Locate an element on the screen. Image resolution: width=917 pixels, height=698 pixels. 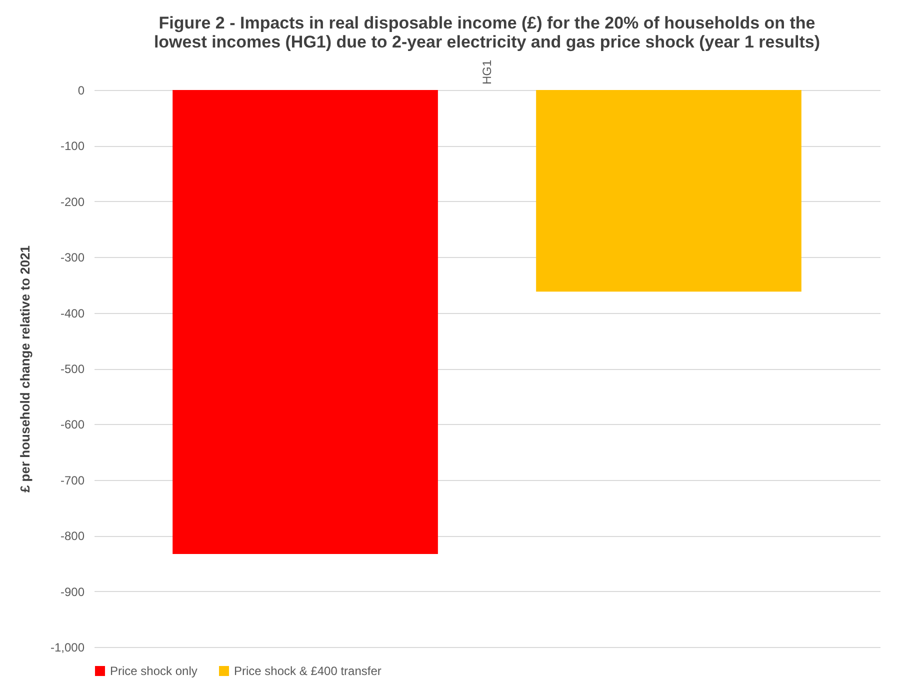
y-tick-label: -700 is located at coordinates (72, 480).